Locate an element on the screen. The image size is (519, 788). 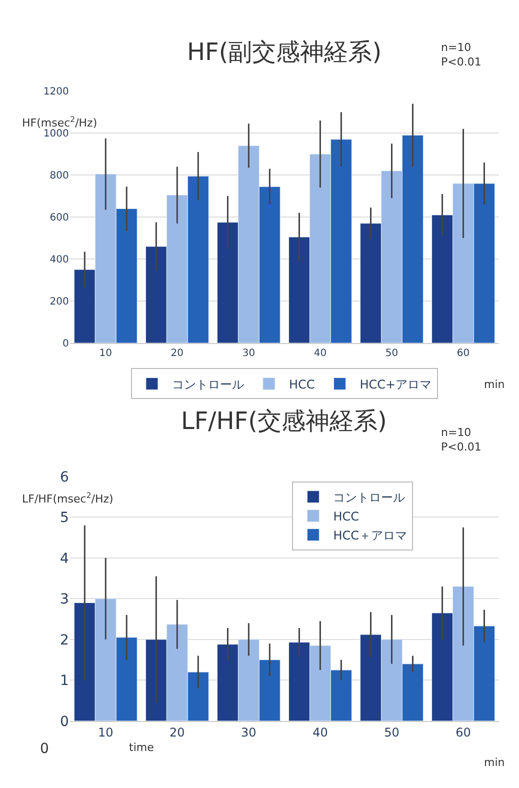
y-tick-label: 200 is located at coordinates (59, 302).